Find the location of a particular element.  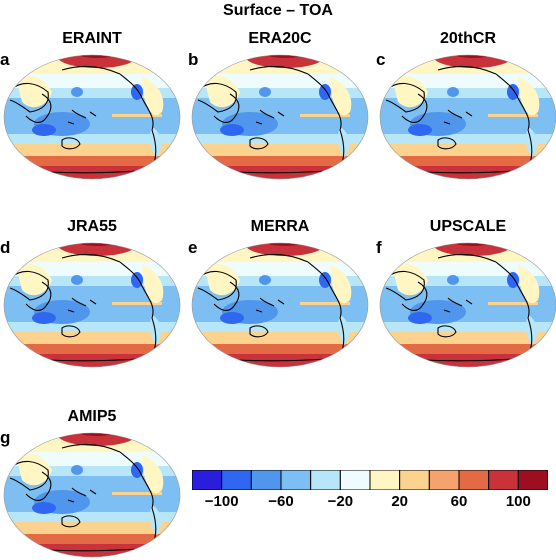

panel-f: UPSCALE f is located at coordinates (466, 293).